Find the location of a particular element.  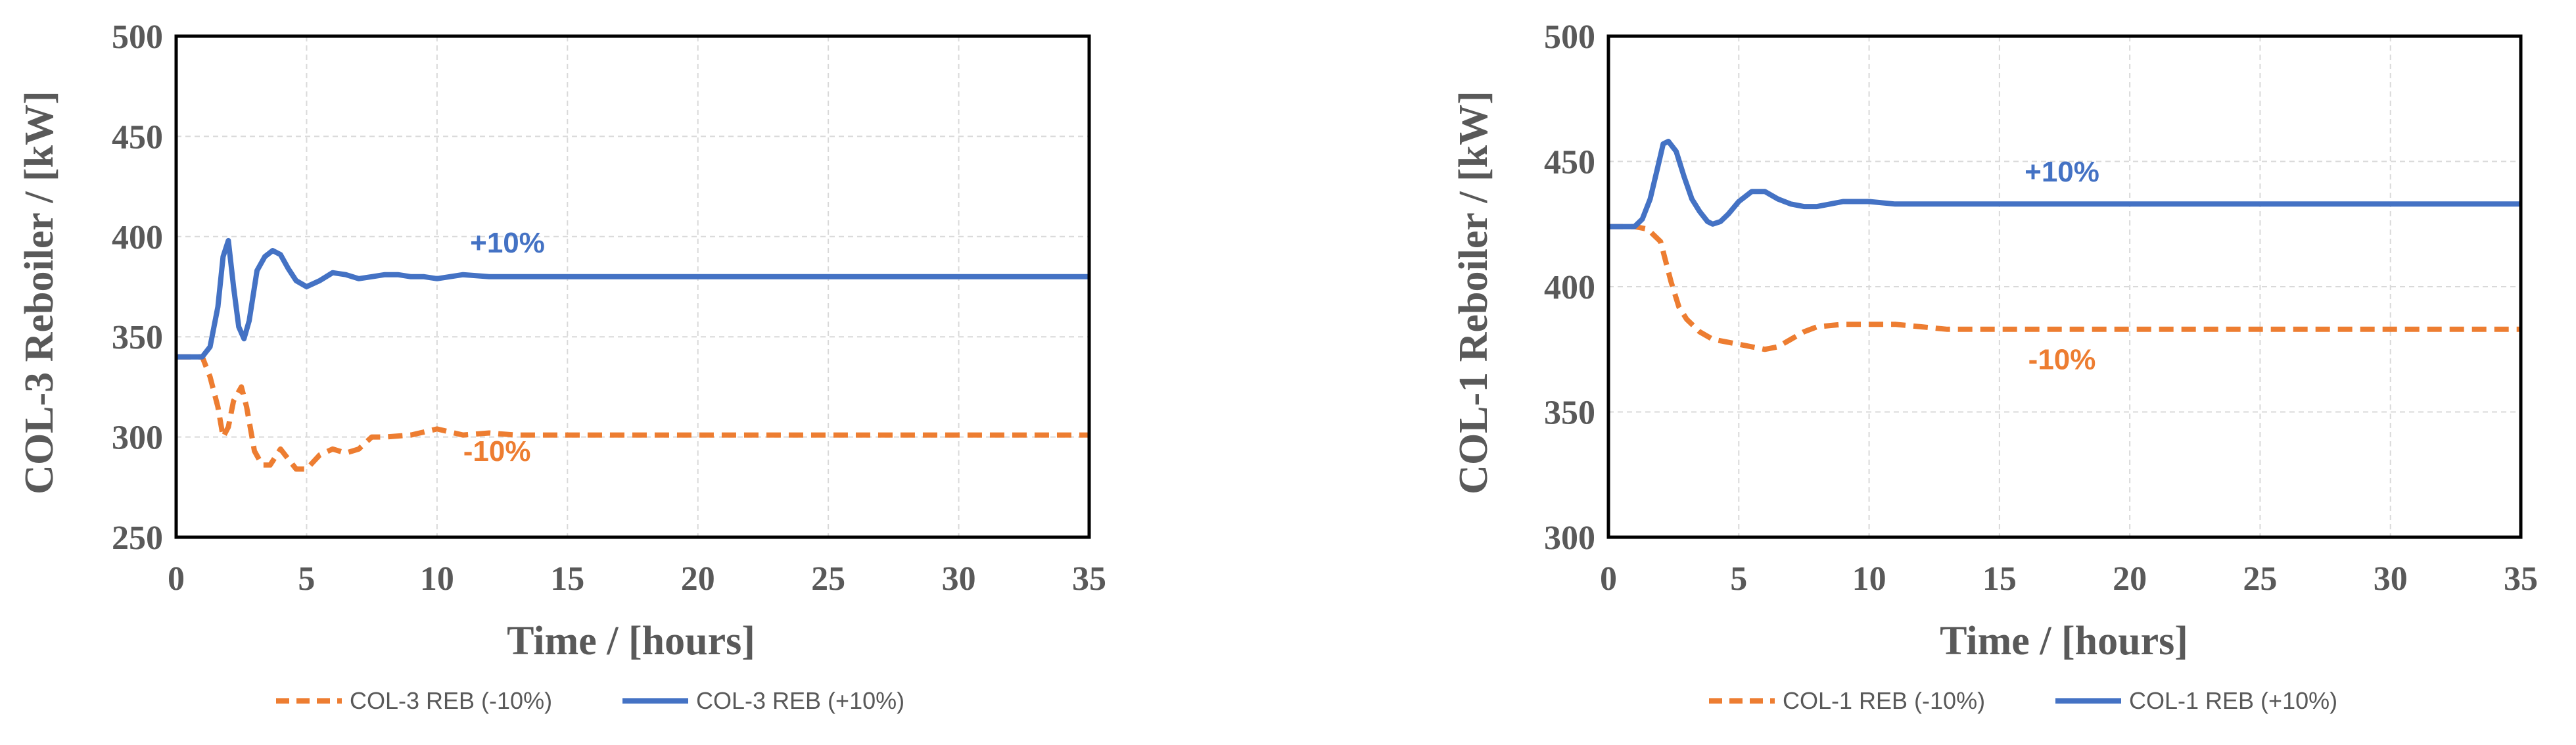

legend-label: COL-3 REB (-10%) is located at coordinates (451, 700).